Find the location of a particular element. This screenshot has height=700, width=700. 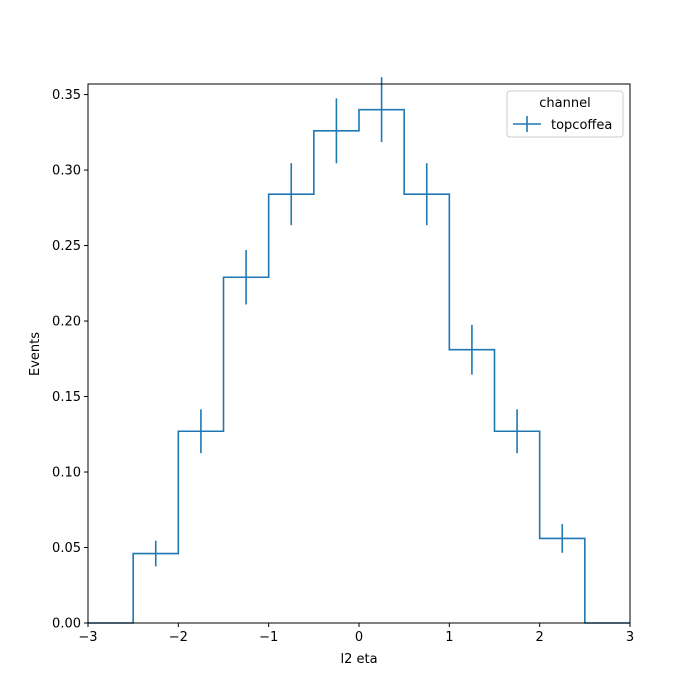

legend-title: channel is located at coordinates (564, 103).